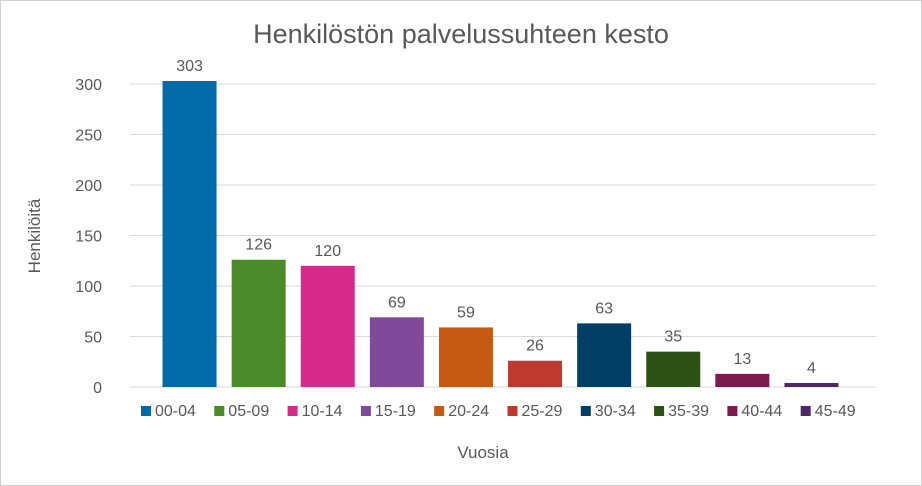 The height and width of the screenshot is (486, 922). Describe the element at coordinates (248, 411) in the screenshot. I see `legend-label: 05-09` at that location.